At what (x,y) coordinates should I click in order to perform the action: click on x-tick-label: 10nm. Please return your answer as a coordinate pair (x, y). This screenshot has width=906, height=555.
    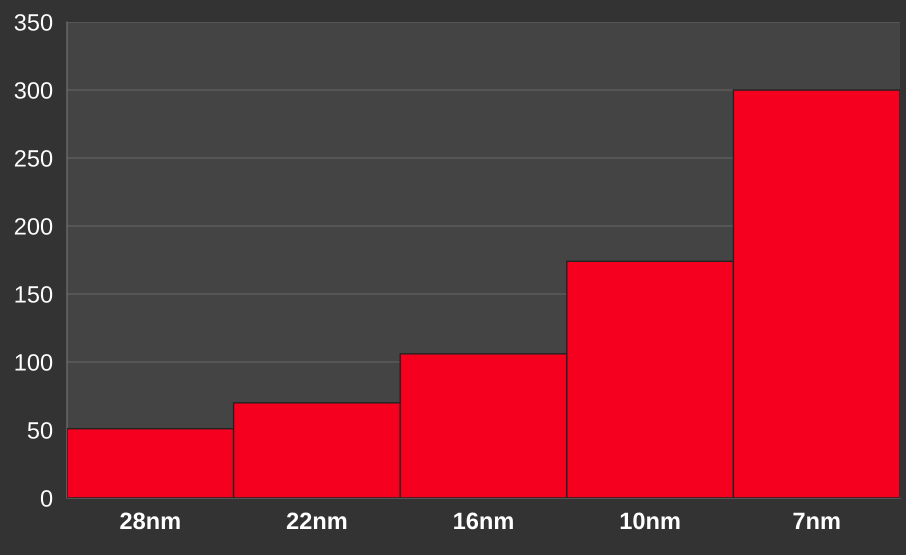
    Looking at the image, I should click on (650, 521).